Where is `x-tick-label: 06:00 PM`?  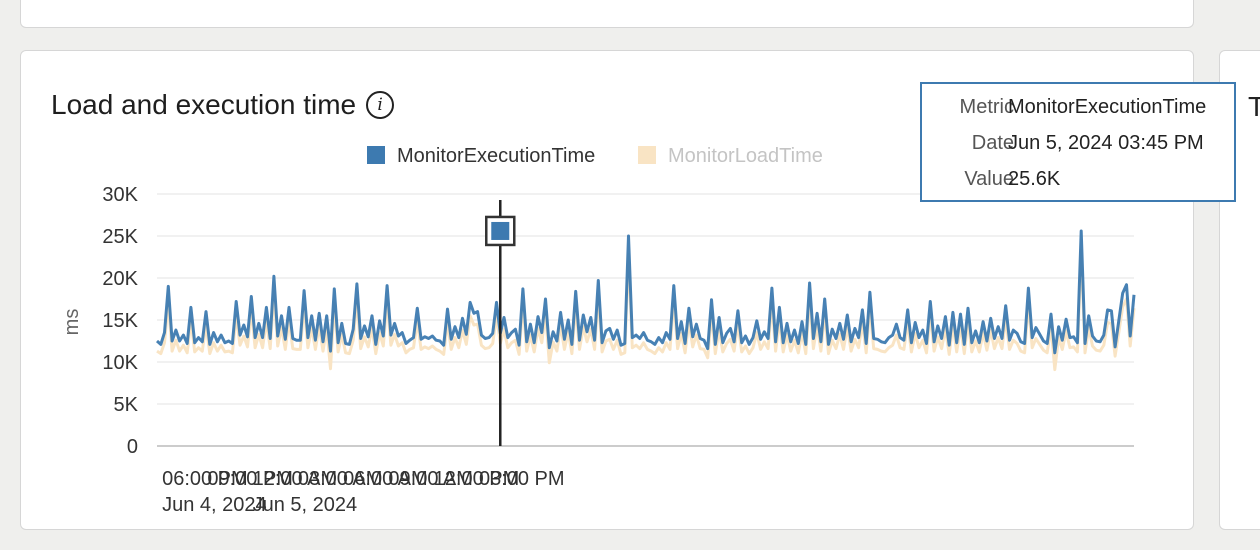 x-tick-label: 06:00 PM is located at coordinates (205, 479).